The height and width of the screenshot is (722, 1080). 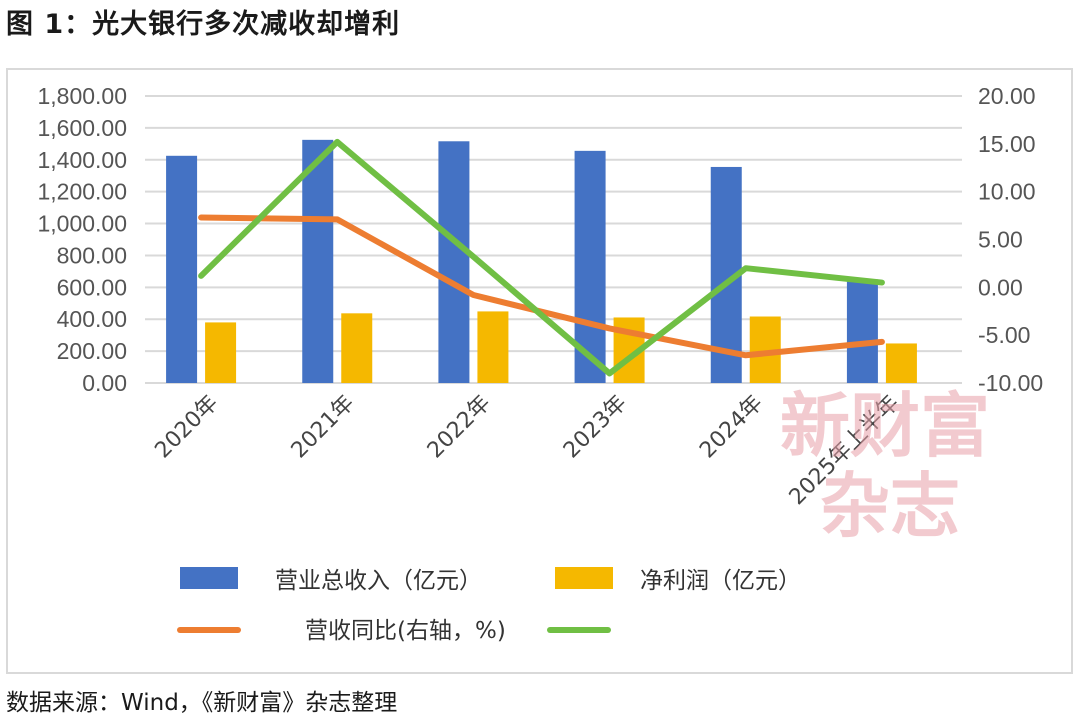 I want to click on left-axis-tick: 400.00, so click(x=92, y=319).